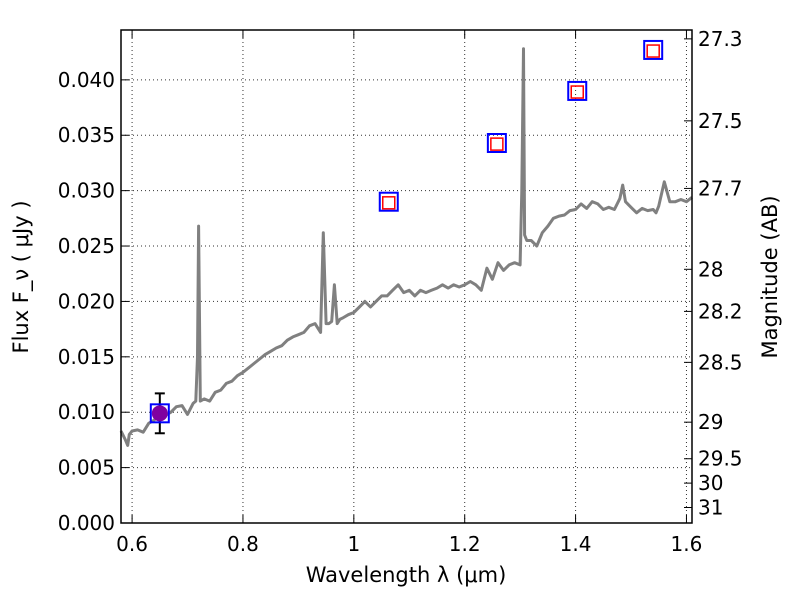 The width and height of the screenshot is (800, 600). What do you see at coordinates (86, 80) in the screenshot?
I see `y-tick-label: 0.040` at bounding box center [86, 80].